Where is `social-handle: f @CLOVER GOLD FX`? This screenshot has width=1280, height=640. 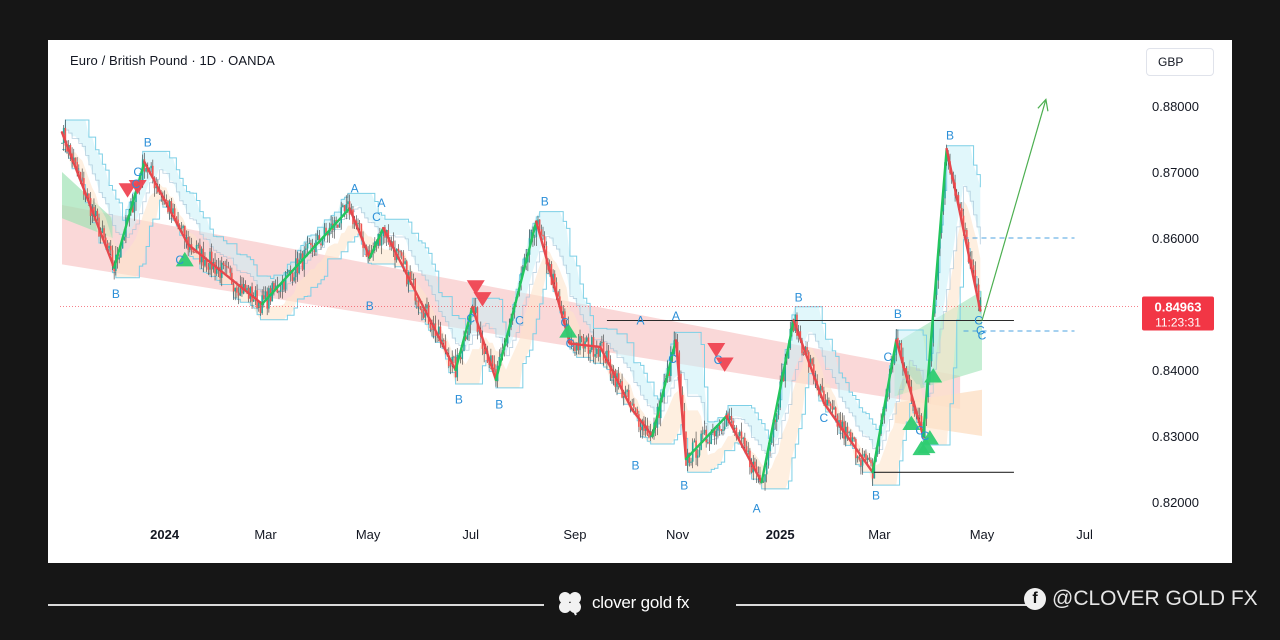
social-handle: f @CLOVER GOLD FX is located at coordinates (1141, 599).